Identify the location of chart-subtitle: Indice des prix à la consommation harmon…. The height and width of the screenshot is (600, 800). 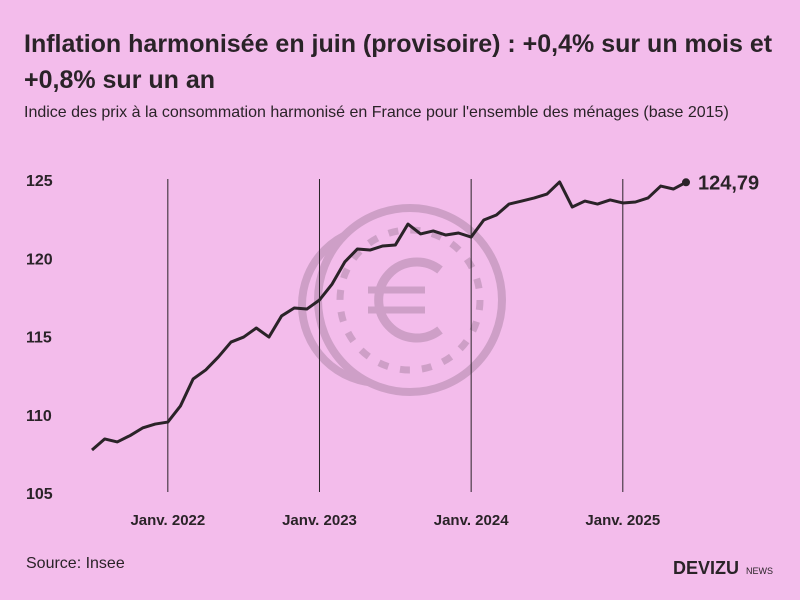
(376, 112).